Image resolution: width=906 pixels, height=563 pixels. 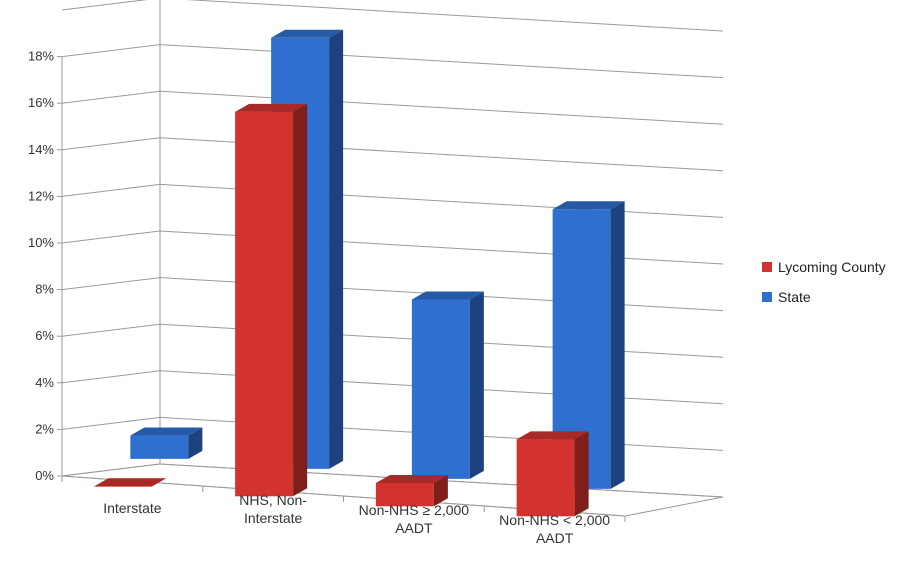 What do you see at coordinates (44, 428) in the screenshot?
I see `y-tick-label: 2%` at bounding box center [44, 428].